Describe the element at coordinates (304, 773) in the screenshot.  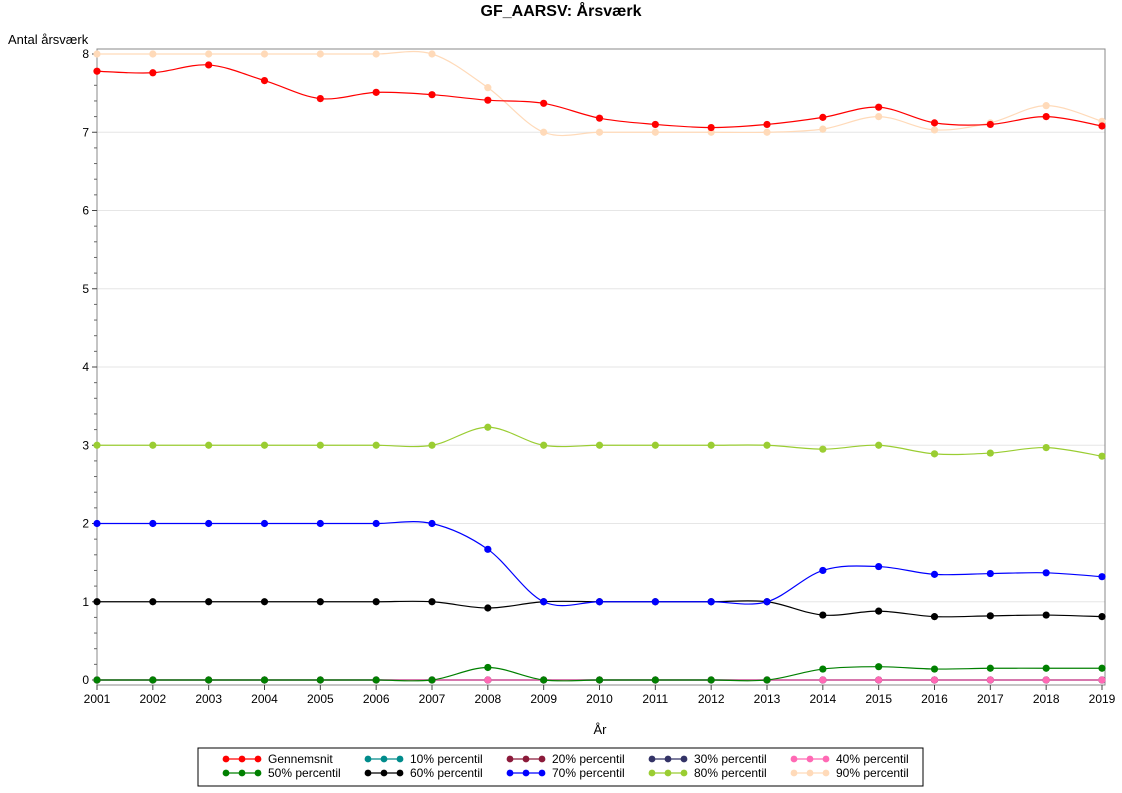
I see `legend-label: 50% percentil` at that location.